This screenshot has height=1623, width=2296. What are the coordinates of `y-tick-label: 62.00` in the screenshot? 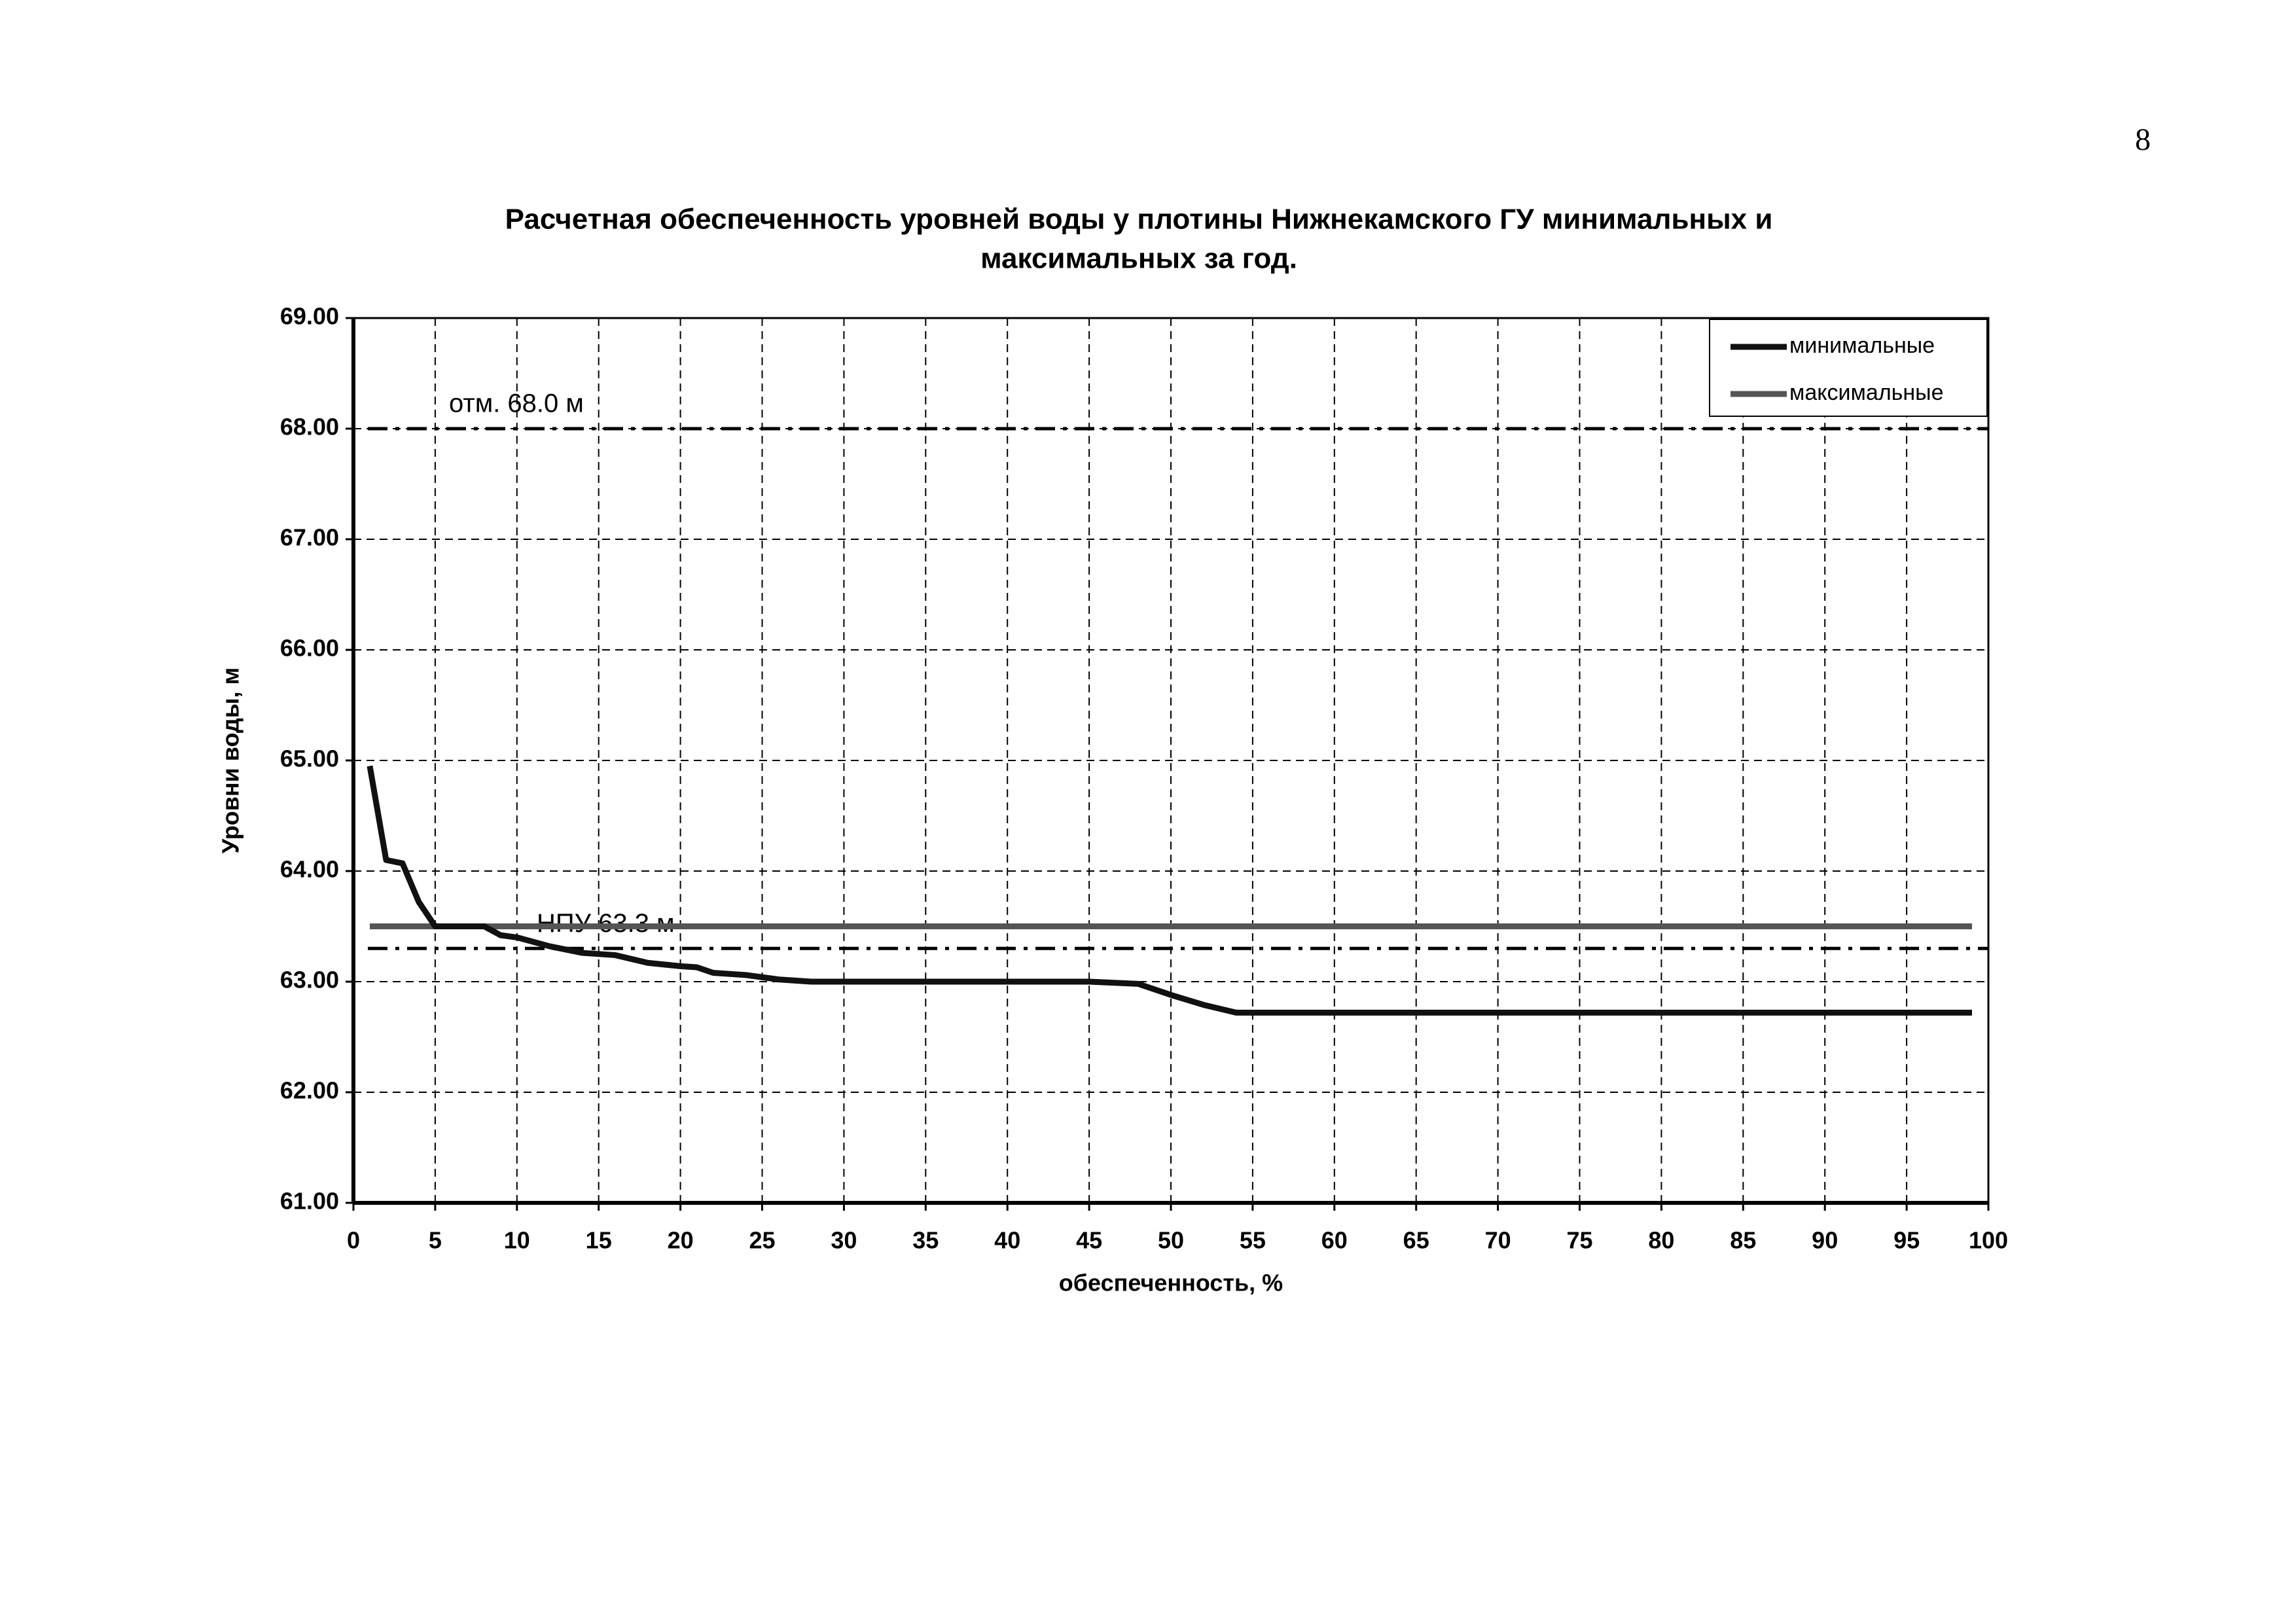 It's located at (309, 1090).